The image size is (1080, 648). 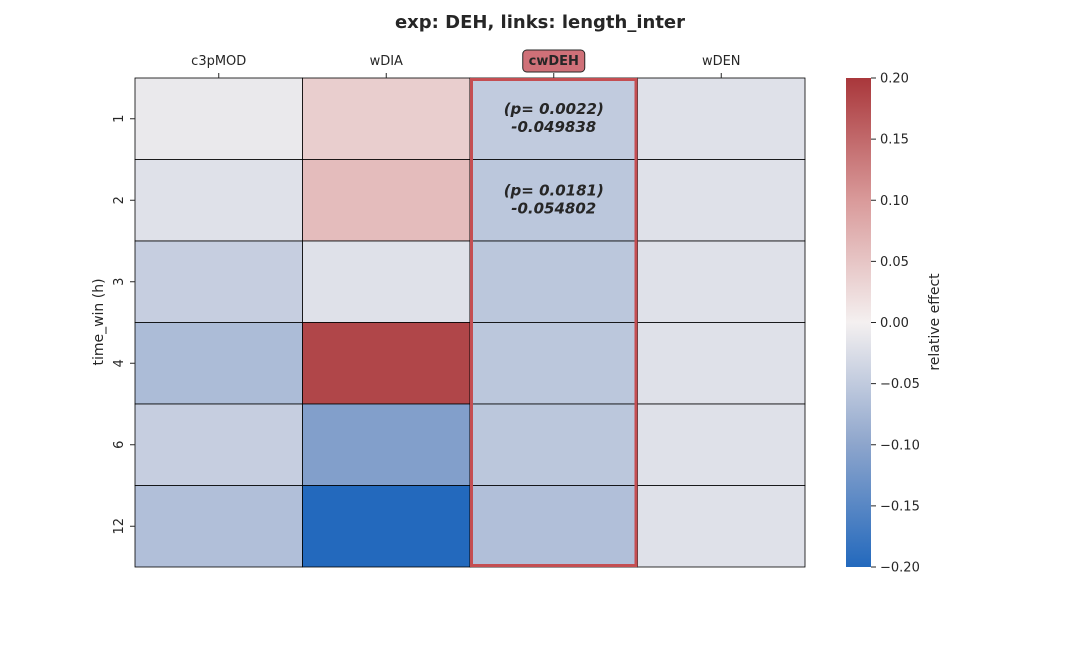 What do you see at coordinates (218, 61) in the screenshot?
I see `x-tick-label-c3pMOD: c3pMOD` at bounding box center [218, 61].